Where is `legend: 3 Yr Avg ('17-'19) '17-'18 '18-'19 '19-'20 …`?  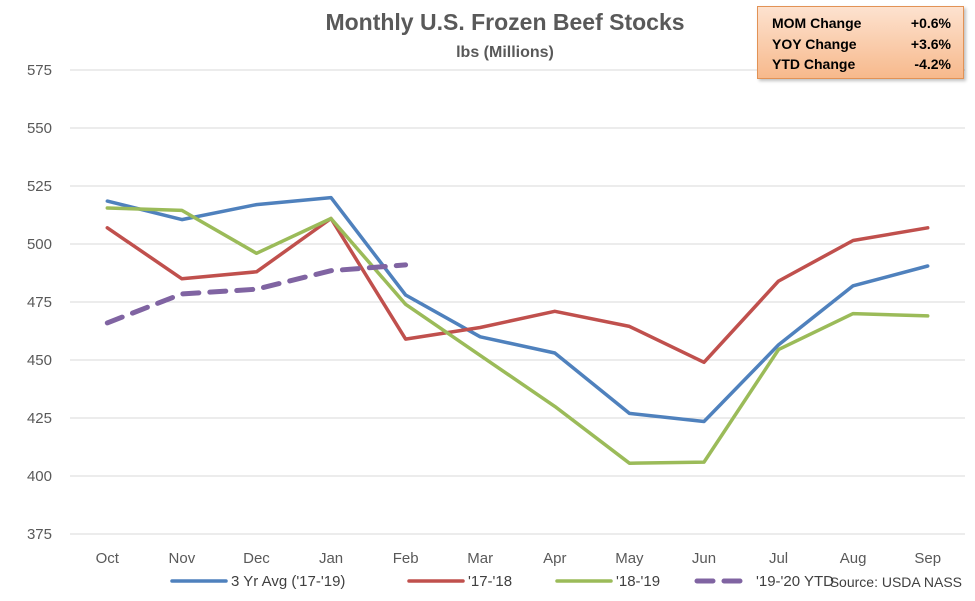
legend: 3 Yr Avg ('17-'19) '17-'18 '18-'19 '19-'20 … is located at coordinates (502, 581).